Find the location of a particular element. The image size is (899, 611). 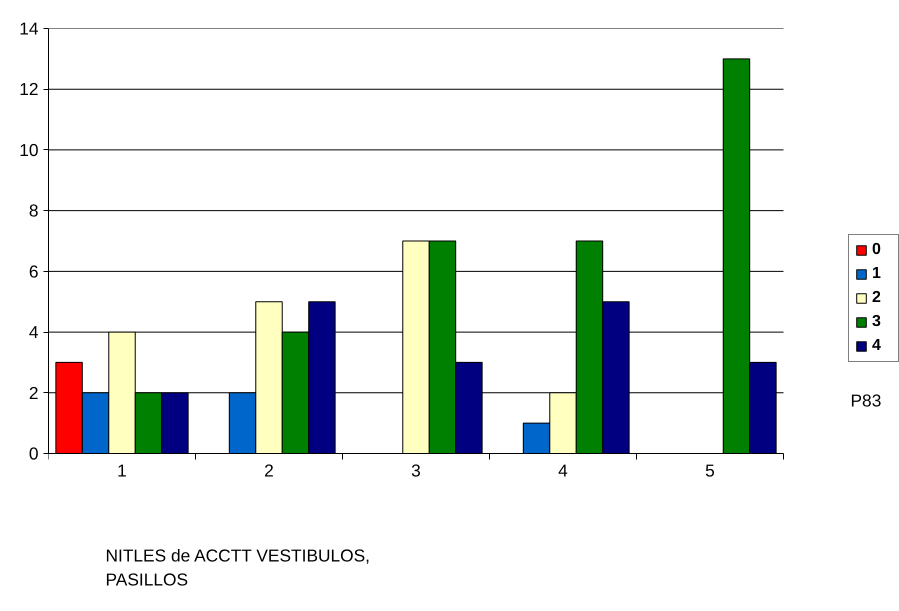

y-tick-label: 0 is located at coordinates (33, 454).